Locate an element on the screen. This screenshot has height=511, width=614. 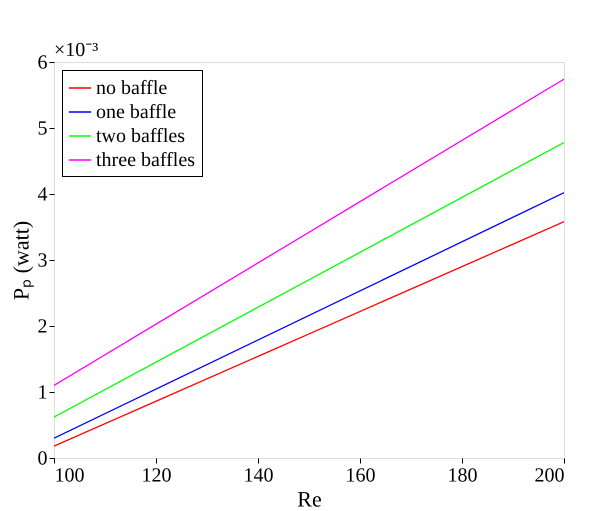
x-tick-label: 120 is located at coordinates (157, 475).